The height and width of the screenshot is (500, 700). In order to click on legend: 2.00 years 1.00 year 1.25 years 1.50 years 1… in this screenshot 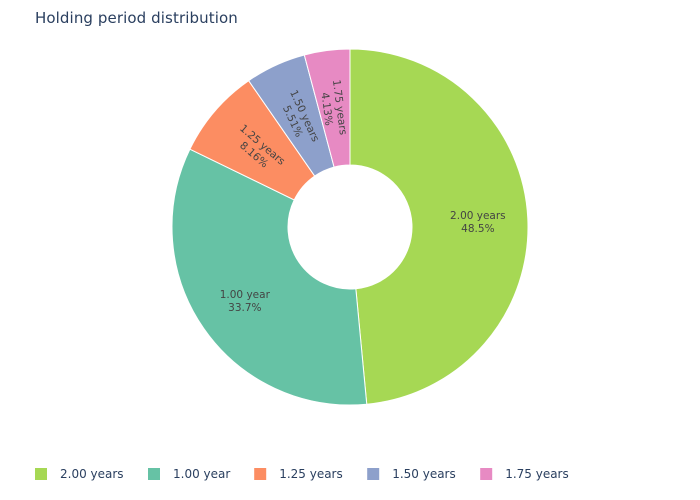, I will do `click(302, 474)`.